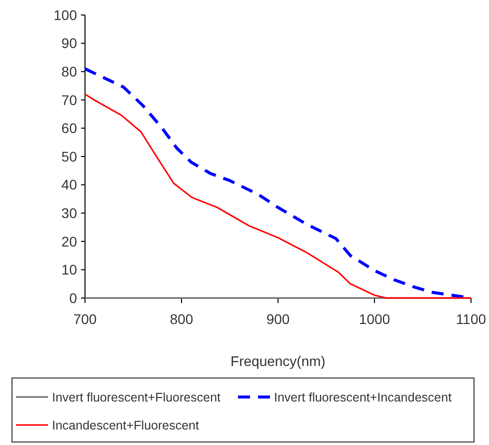 Image resolution: width=489 pixels, height=445 pixels. Describe the element at coordinates (69, 241) in the screenshot. I see `y-tick-label: 20` at that location.